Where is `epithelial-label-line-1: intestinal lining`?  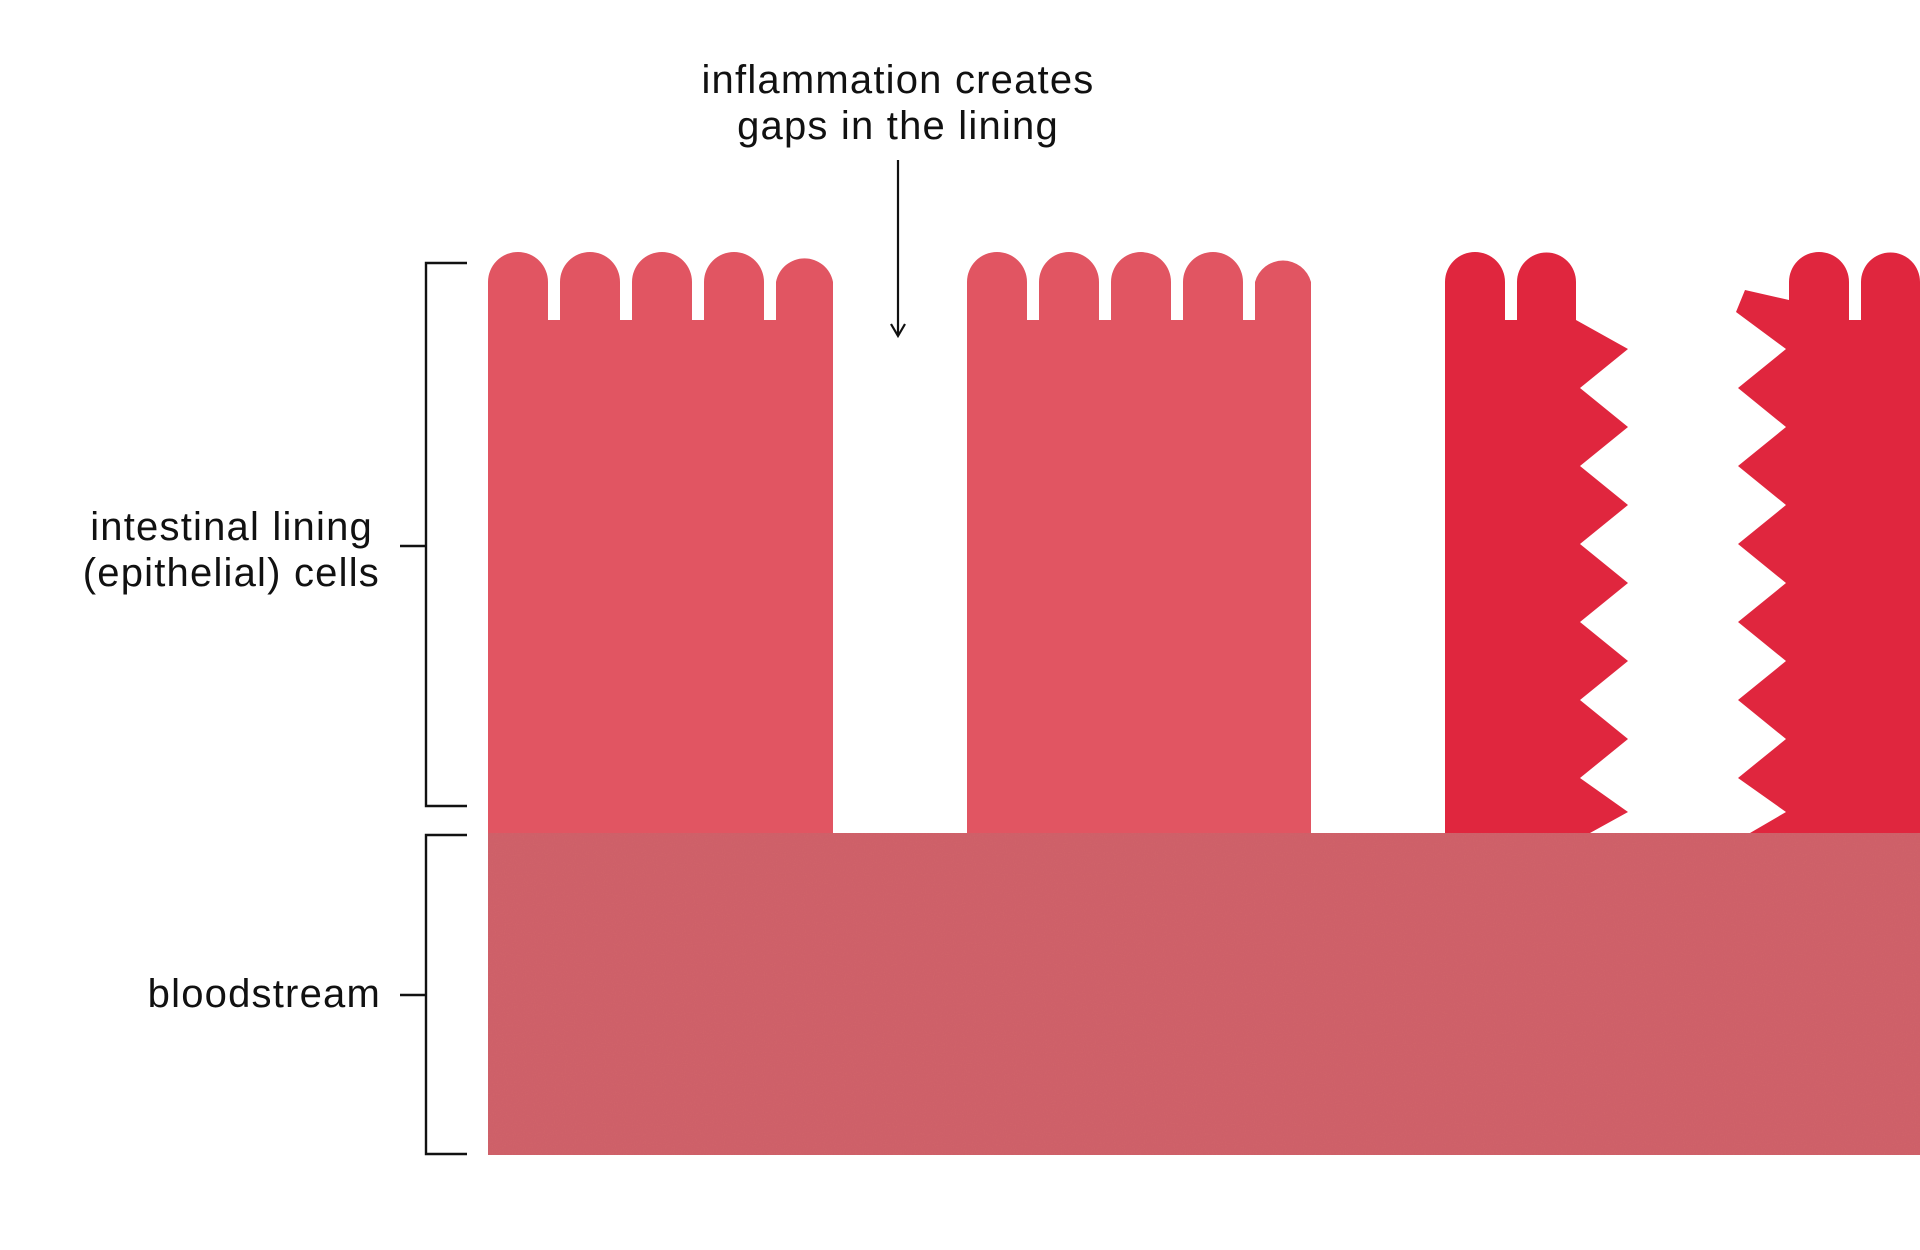 epithelial-label-line-1: intestinal lining is located at coordinates (231, 527).